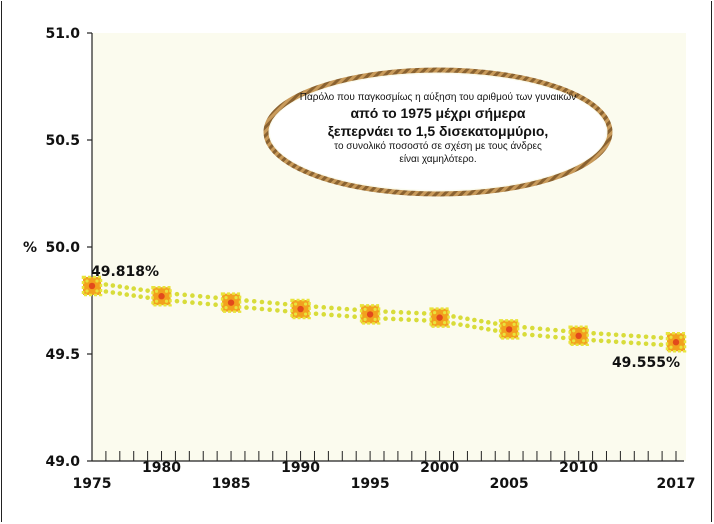 Image resolution: width=714 pixels, height=524 pixels. I want to click on x-tick-label: 1975, so click(92, 484).